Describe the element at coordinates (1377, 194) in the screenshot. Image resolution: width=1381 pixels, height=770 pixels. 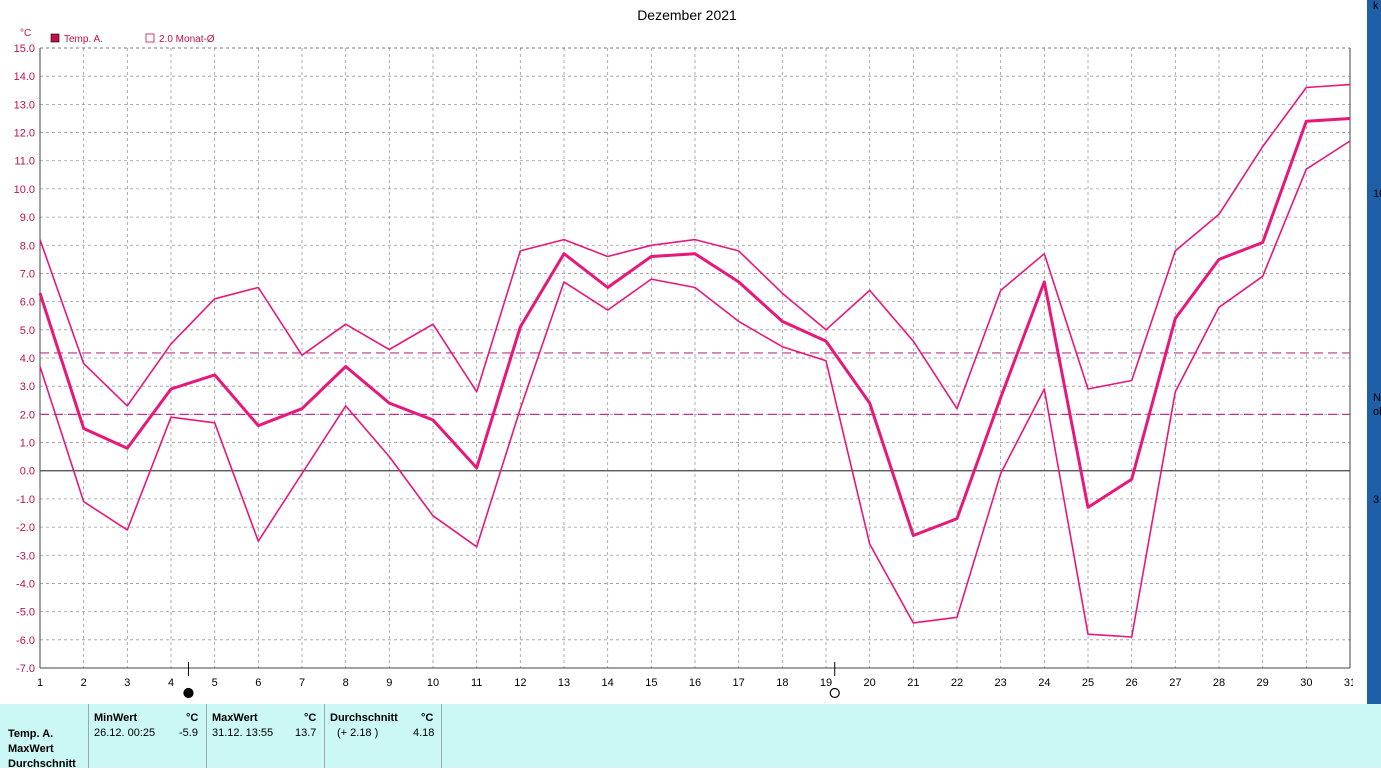
I see `side-fragment: 10` at that location.